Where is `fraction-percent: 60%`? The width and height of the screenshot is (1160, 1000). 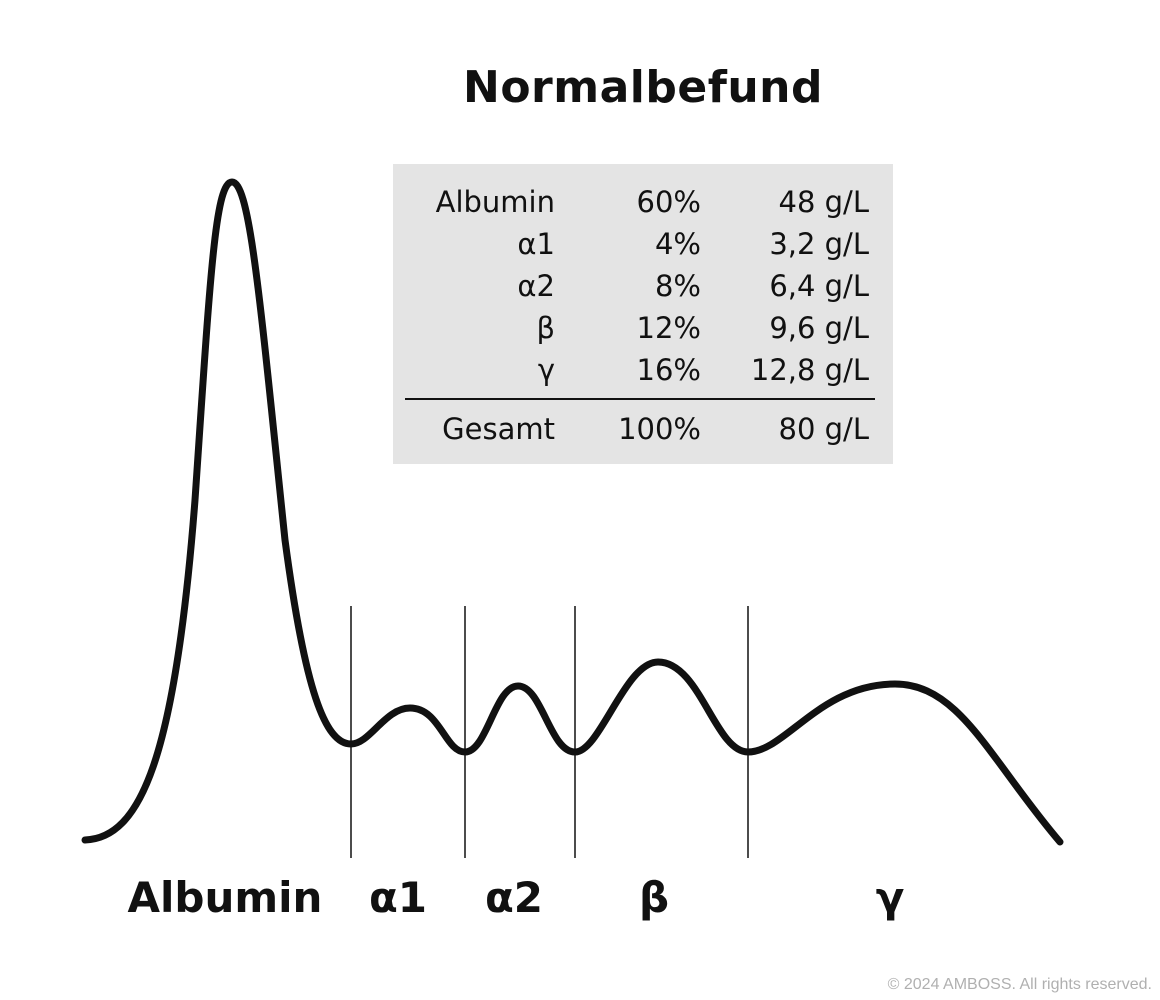 fraction-percent: 60% is located at coordinates (668, 202).